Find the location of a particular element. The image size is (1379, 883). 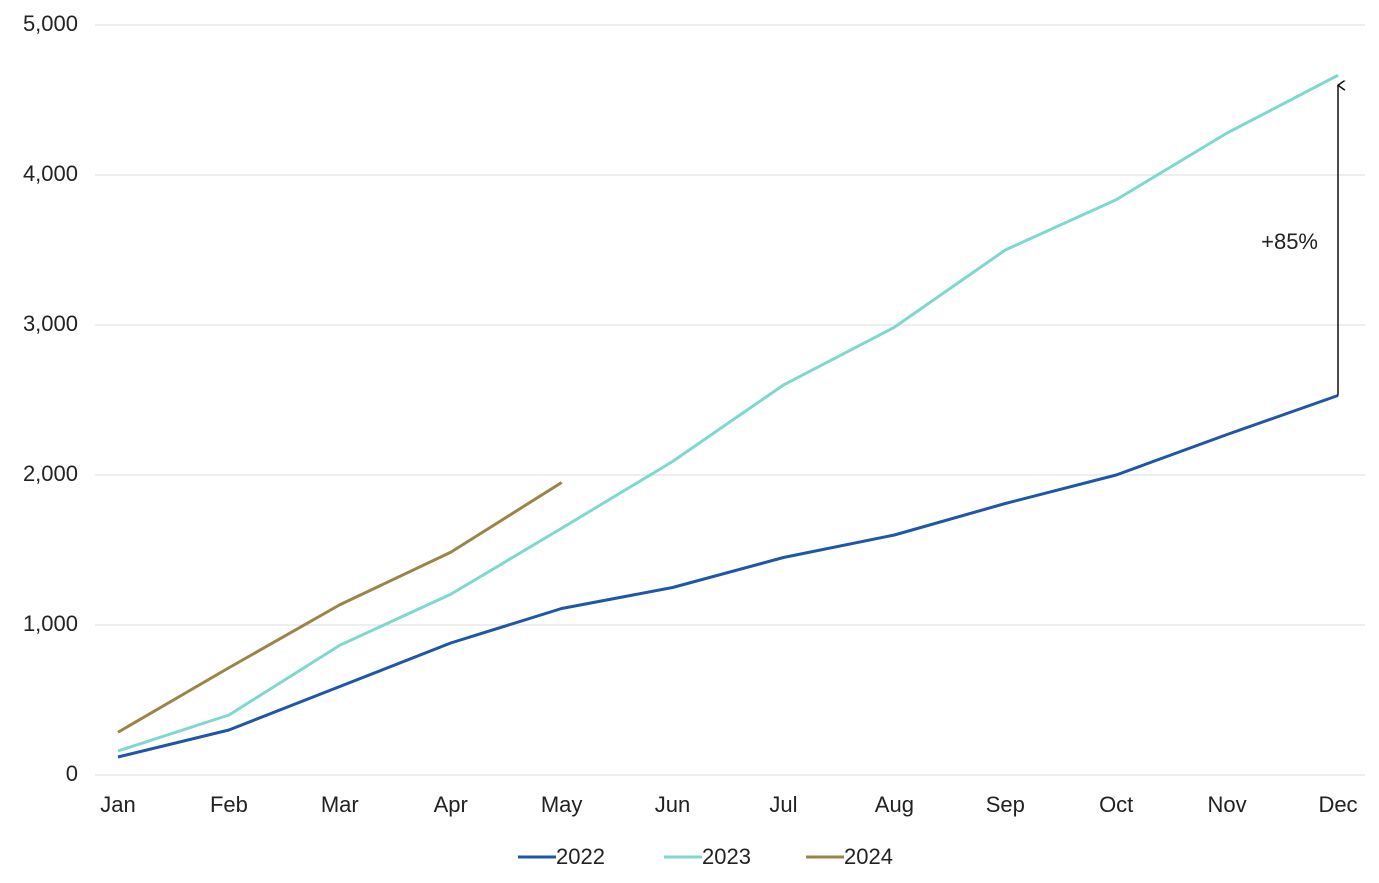

y-tick-label: 3,000 is located at coordinates (50, 323).